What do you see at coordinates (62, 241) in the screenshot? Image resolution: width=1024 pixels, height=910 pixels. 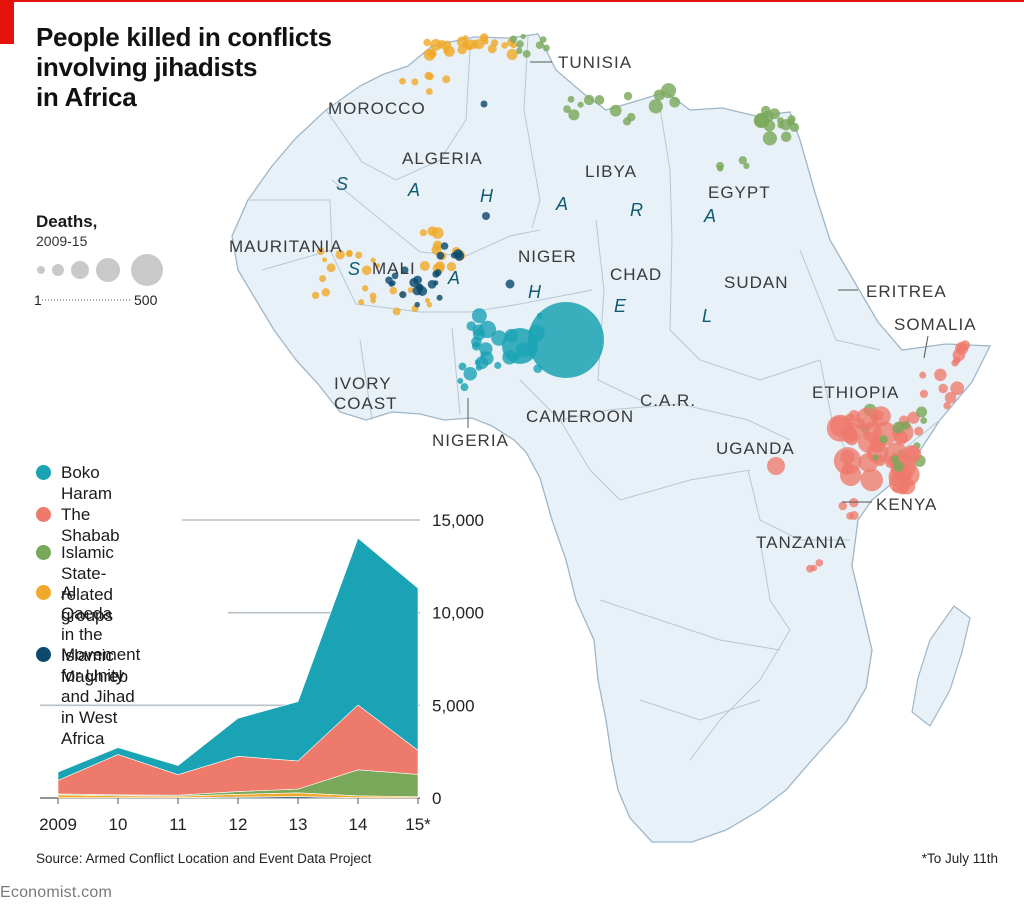 I see `size-legend-subtitle: 2009-15` at bounding box center [62, 241].